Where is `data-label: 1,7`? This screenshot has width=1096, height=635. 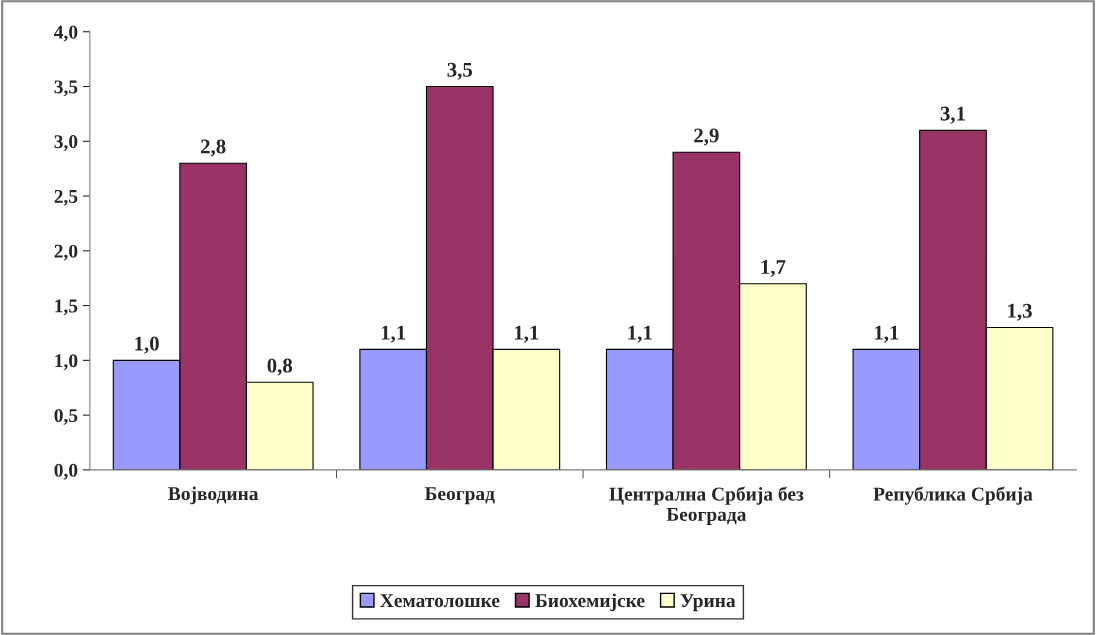
data-label: 1,7 is located at coordinates (773, 268).